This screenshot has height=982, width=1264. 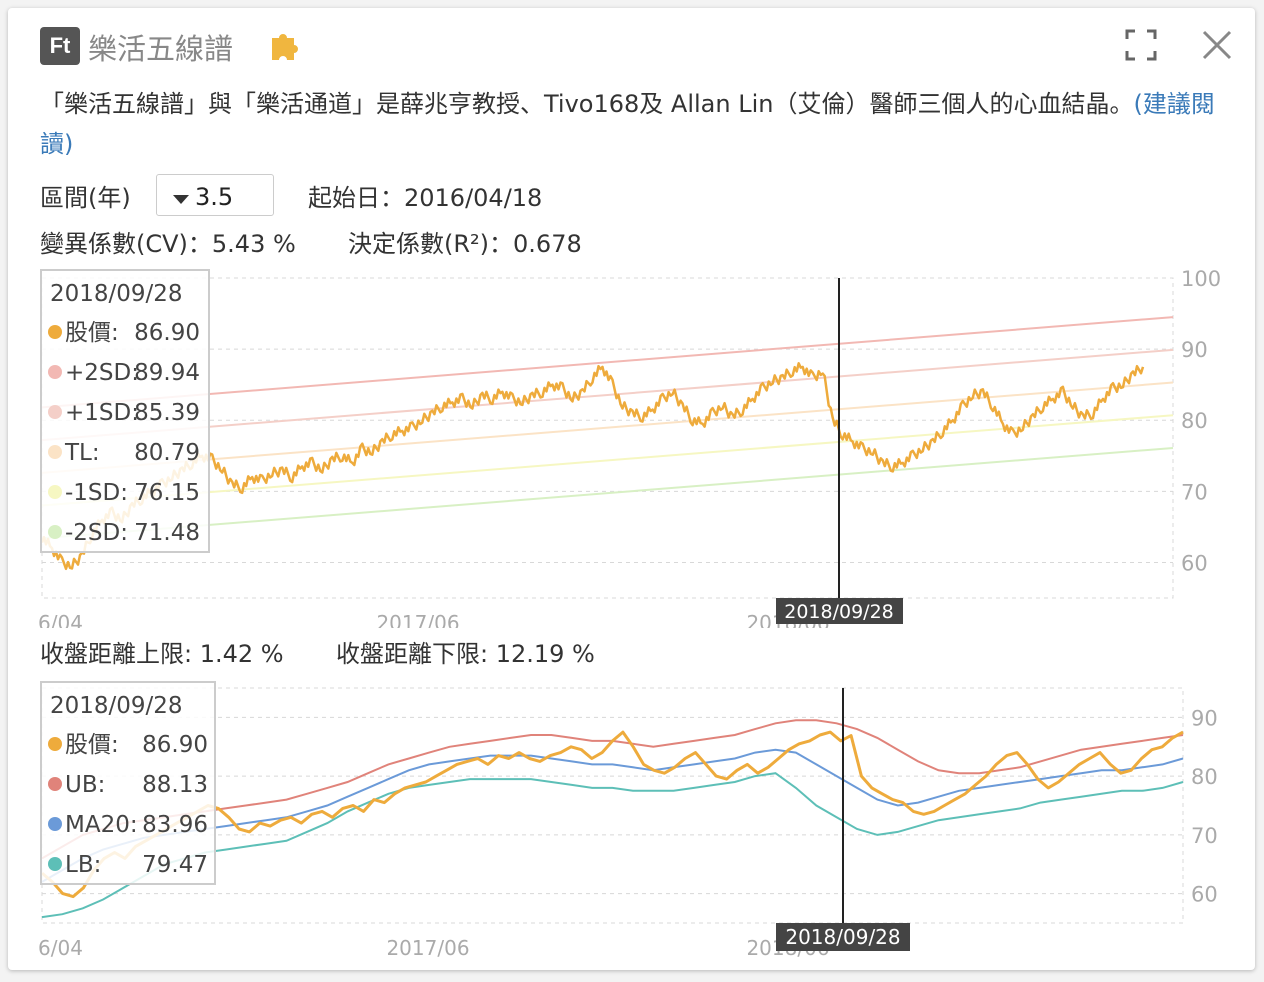 I want to click on dropdown-arrow-icon, so click(x=181, y=199).